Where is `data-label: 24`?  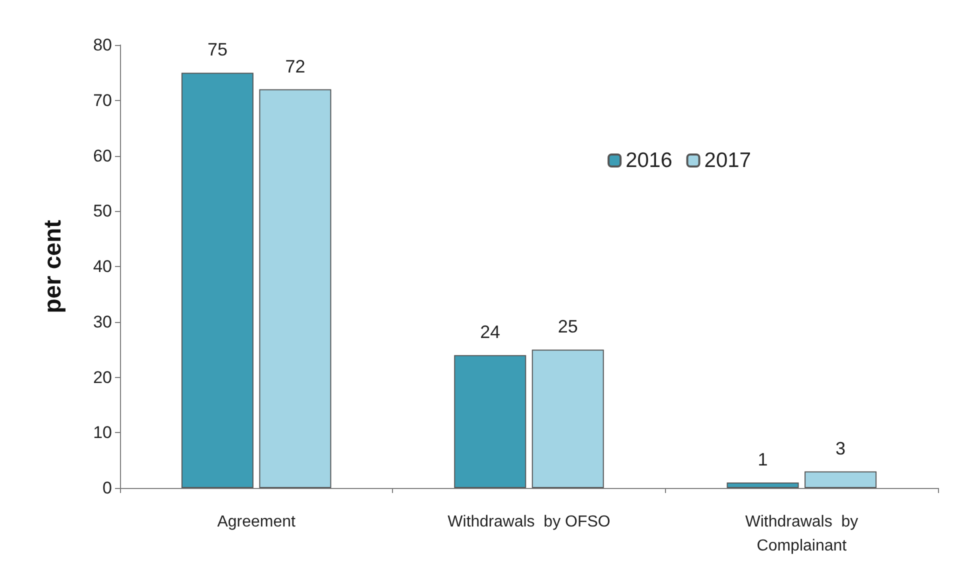 data-label: 24 is located at coordinates (490, 332).